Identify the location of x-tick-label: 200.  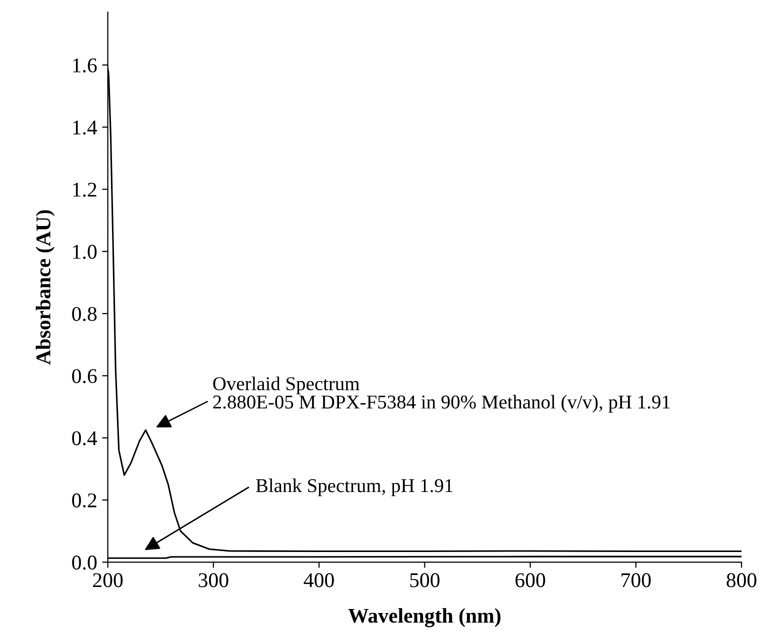
(108, 580).